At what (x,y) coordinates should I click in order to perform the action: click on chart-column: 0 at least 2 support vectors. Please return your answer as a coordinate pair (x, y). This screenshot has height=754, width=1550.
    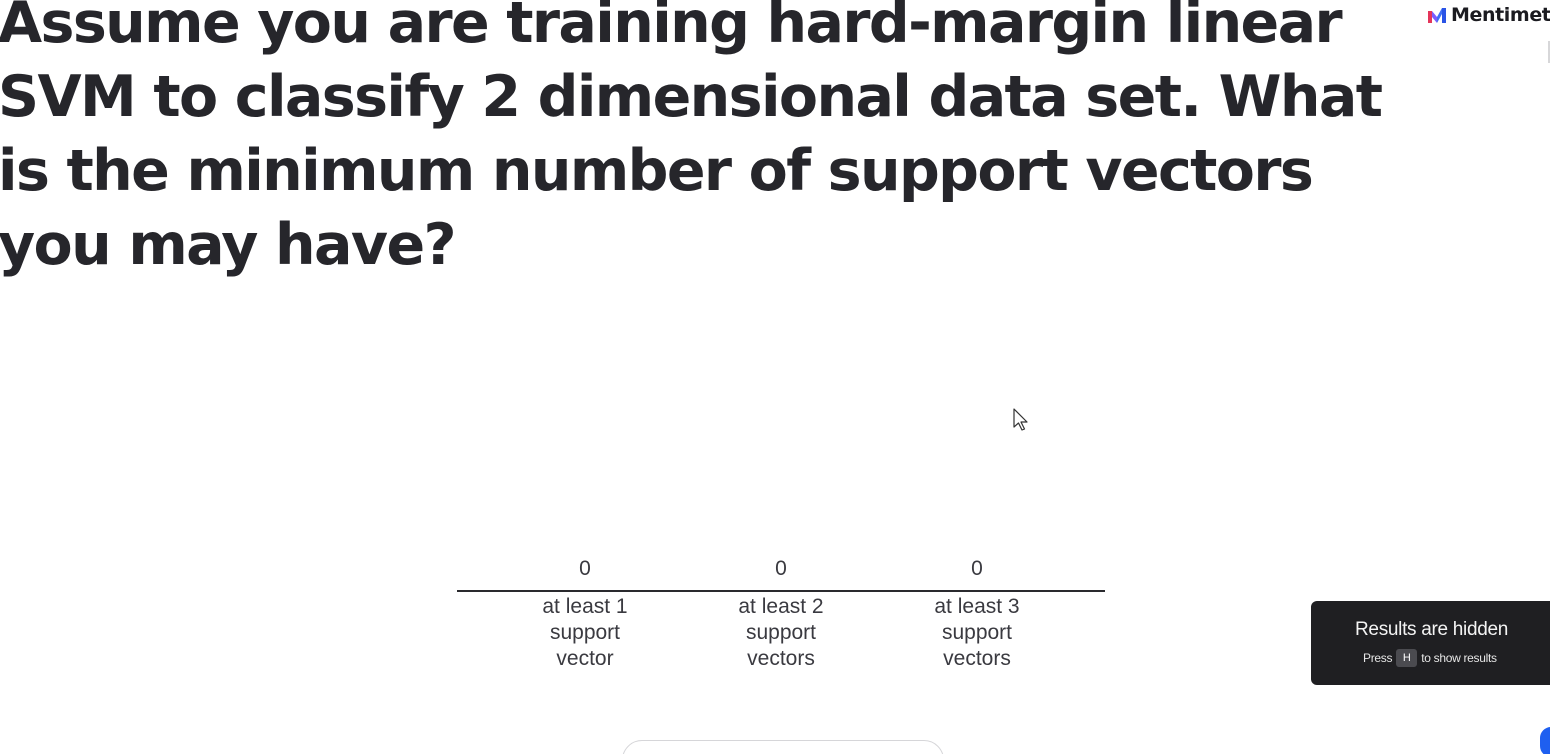
    Looking at the image, I should click on (781, 613).